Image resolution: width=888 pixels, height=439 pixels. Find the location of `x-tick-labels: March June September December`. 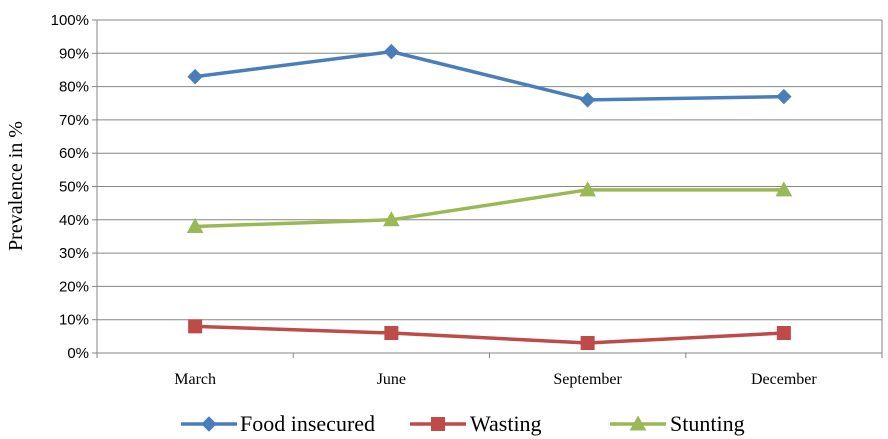

x-tick-labels: March June September December is located at coordinates (495, 379).